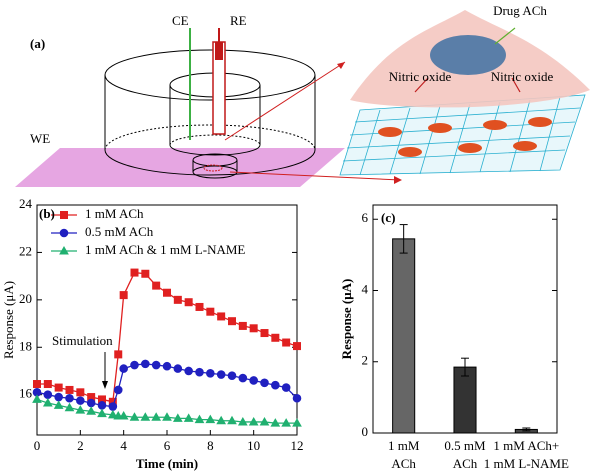 This screenshot has height=476, width=602. I want to click on y-tick-label: 24, so click(26, 203).